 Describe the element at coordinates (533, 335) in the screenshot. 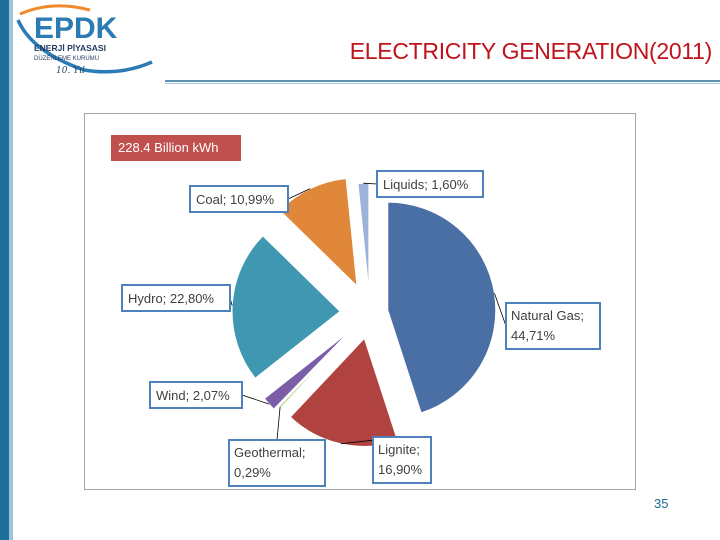

I see `slice-label-text: 44,71%` at that location.